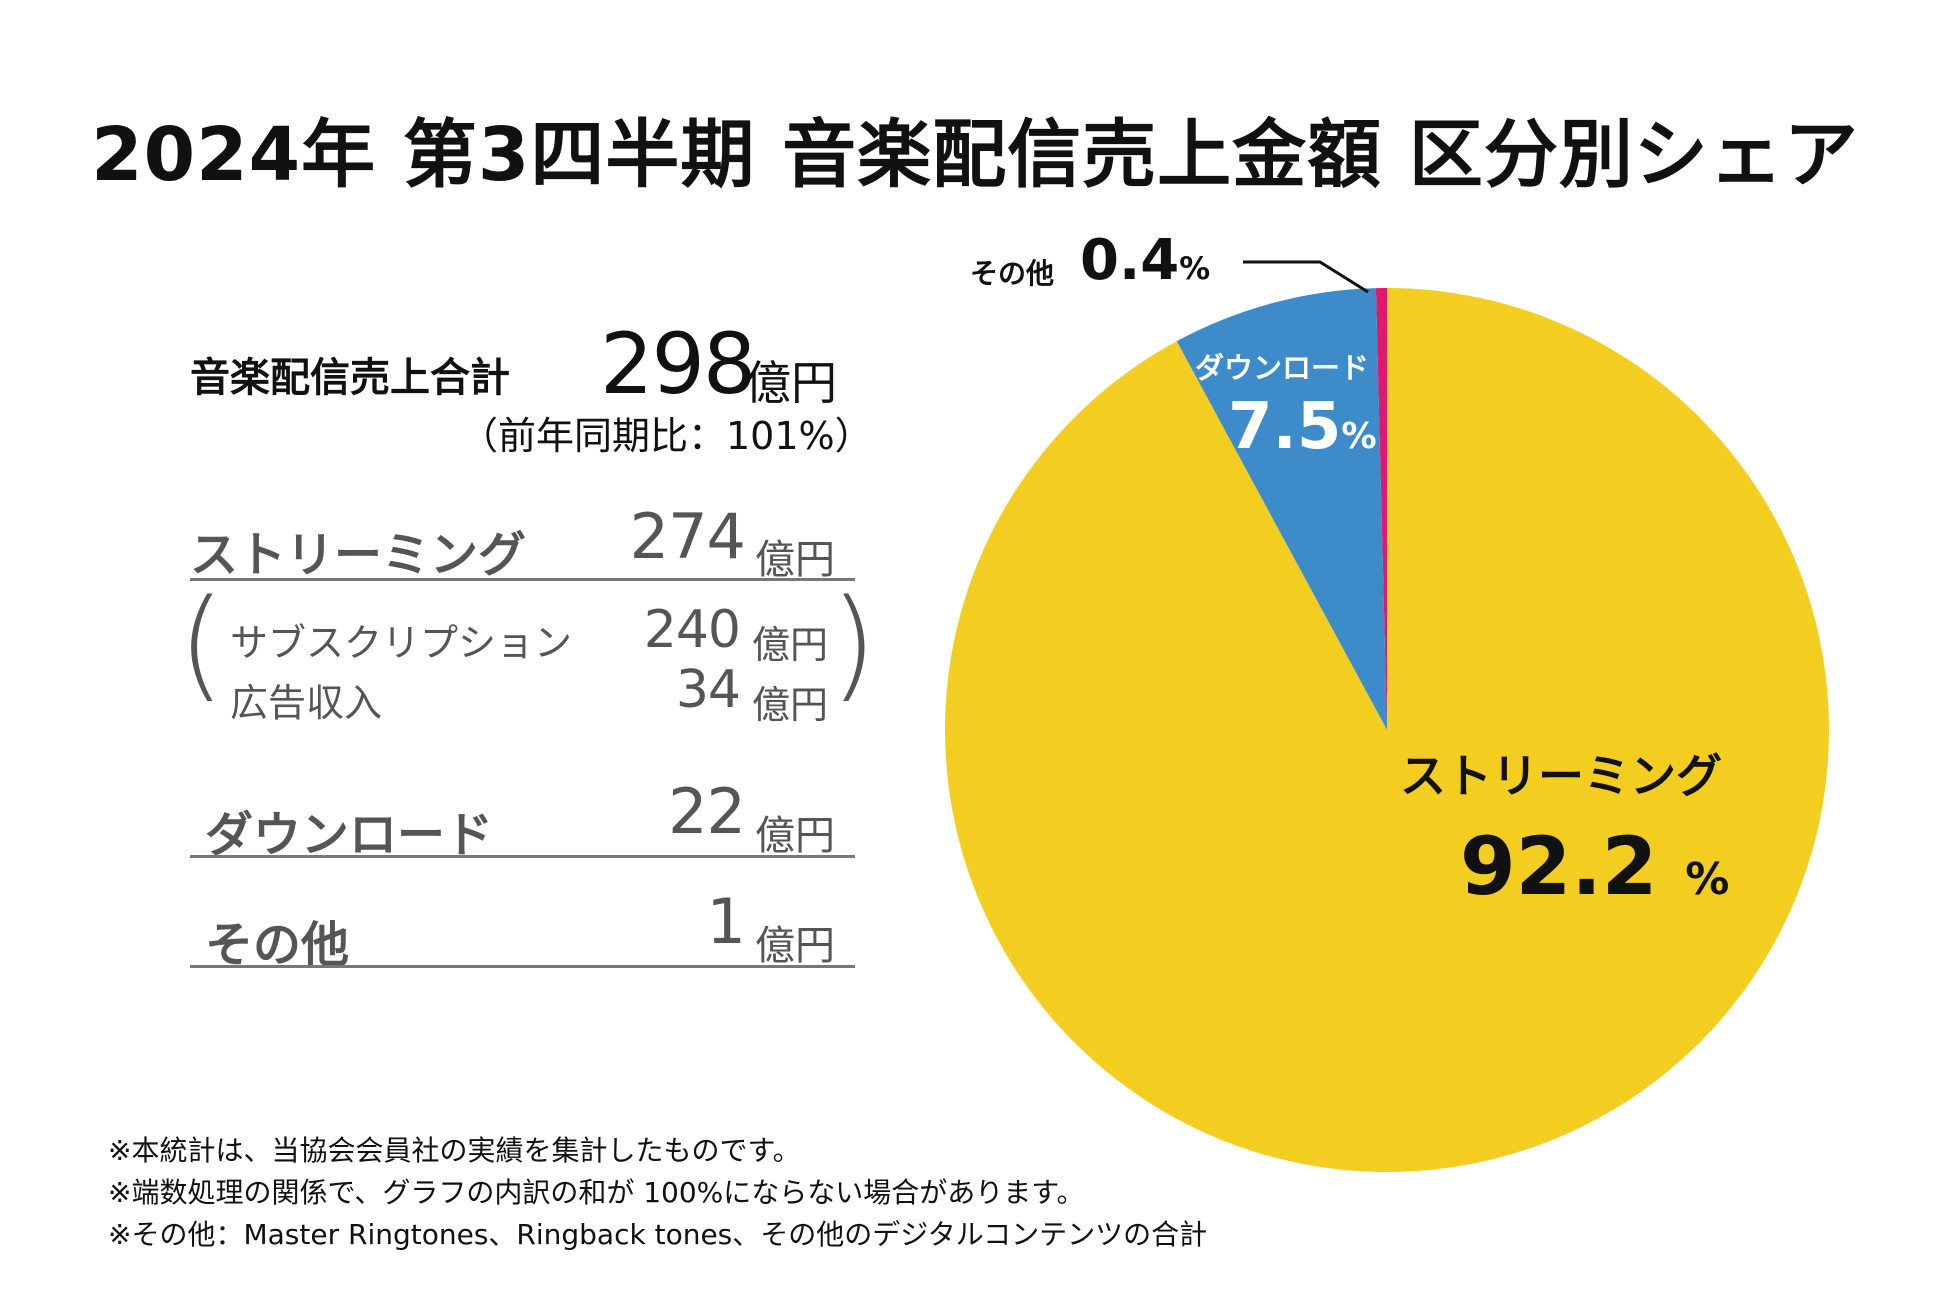  What do you see at coordinates (795, 946) in the screenshot?
I see `row-unit-other: 億円` at bounding box center [795, 946].